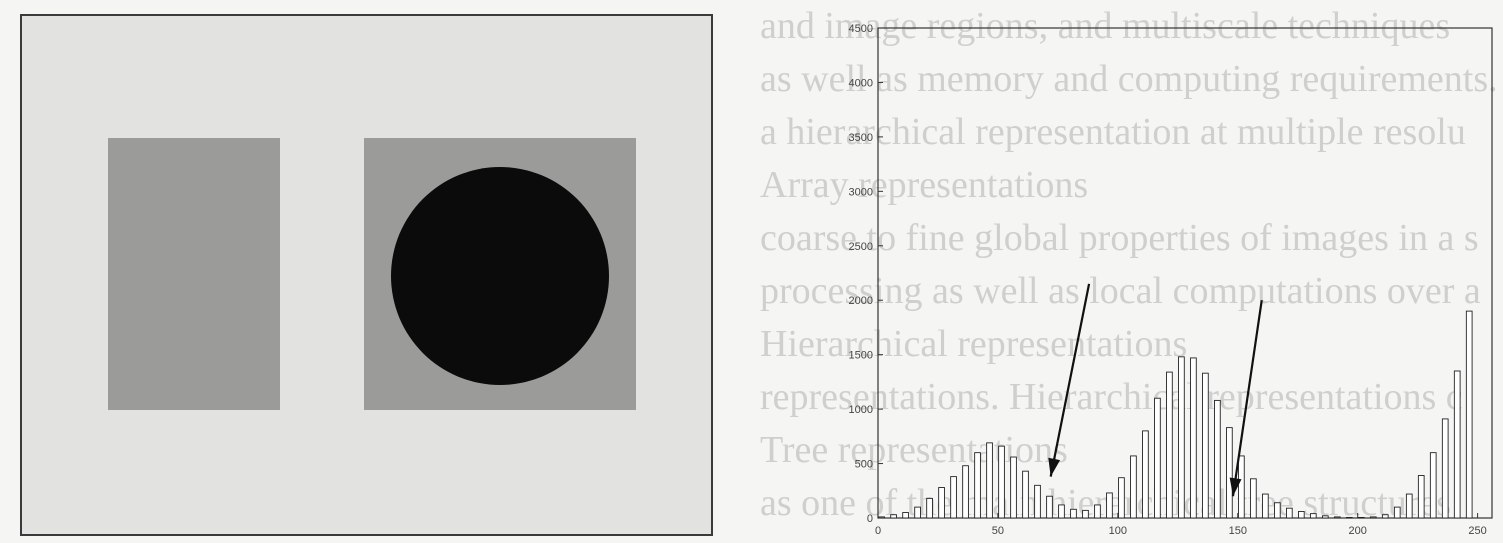 The width and height of the screenshot is (1503, 543). What do you see at coordinates (861, 247) in the screenshot?
I see `y-tick-label: 2500` at bounding box center [861, 247].